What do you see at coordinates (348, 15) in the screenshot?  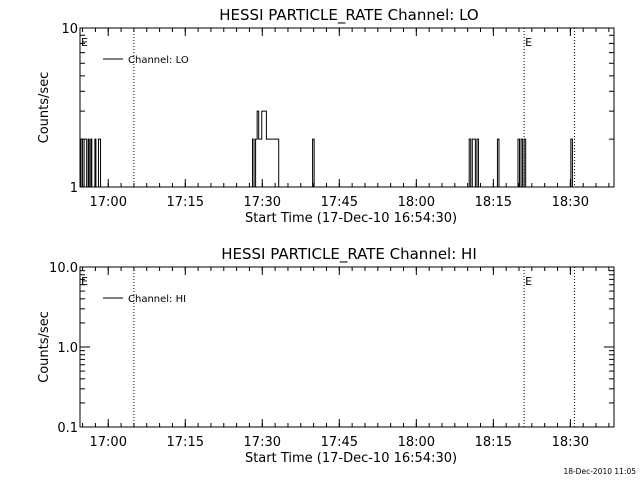 I see `chart-title: HESSI PARTICLE_RATE Channel: LO` at bounding box center [348, 15].